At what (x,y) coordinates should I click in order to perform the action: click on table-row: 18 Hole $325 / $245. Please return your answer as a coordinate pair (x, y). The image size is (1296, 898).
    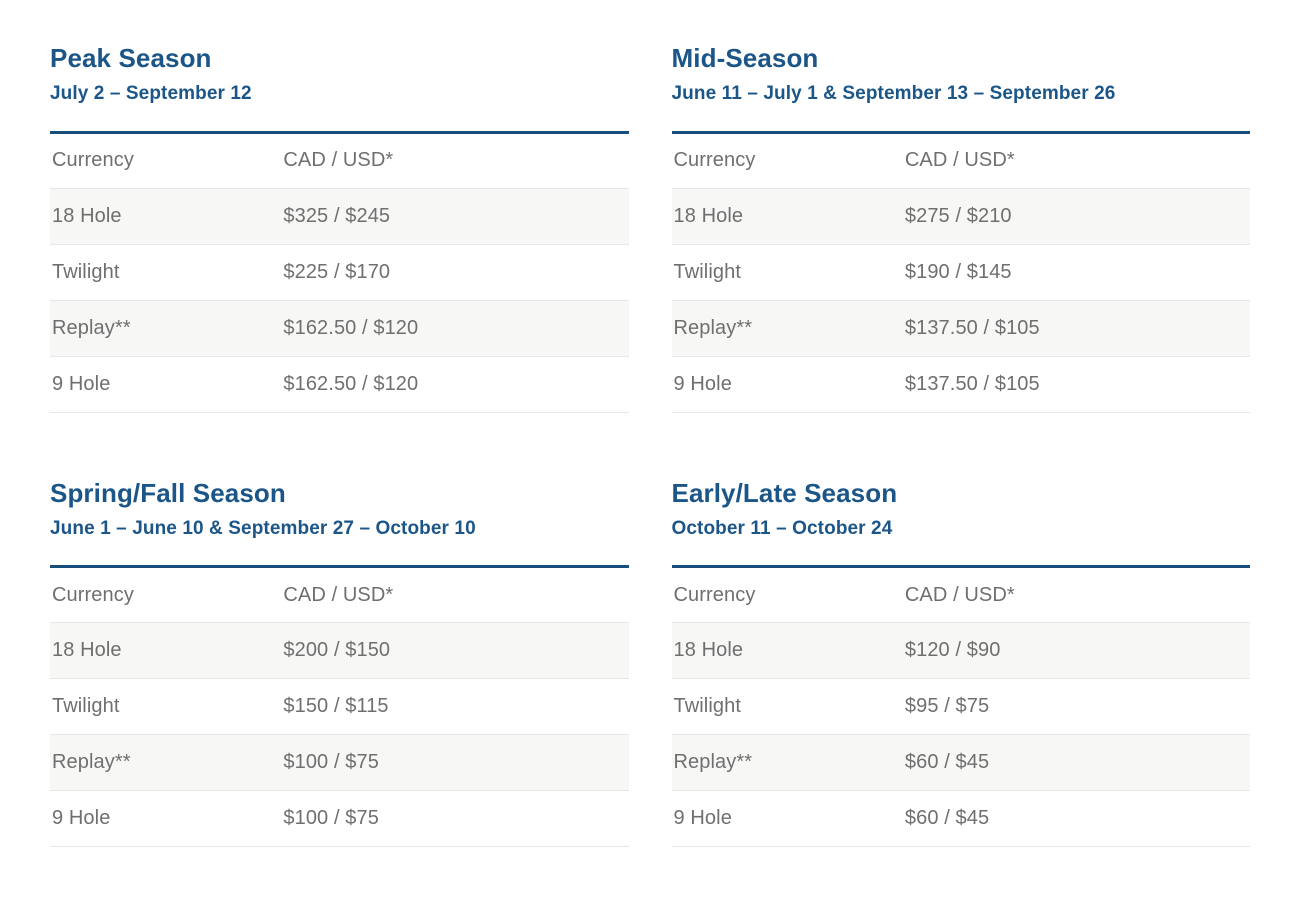
    Looking at the image, I should click on (339, 216).